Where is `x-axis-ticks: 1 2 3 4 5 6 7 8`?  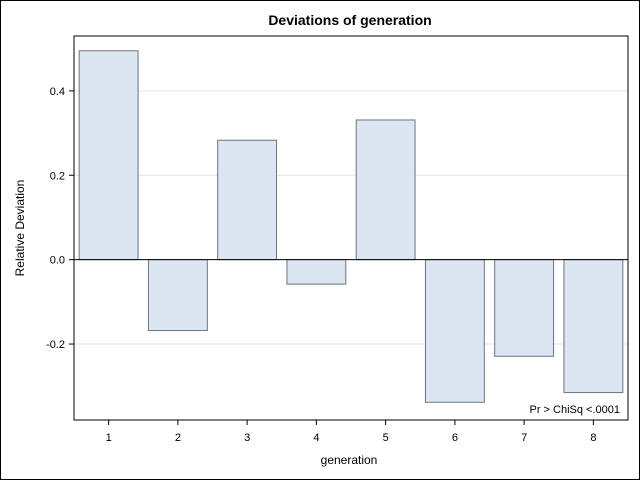
x-axis-ticks: 1 2 3 4 5 6 7 8 is located at coordinates (351, 432).